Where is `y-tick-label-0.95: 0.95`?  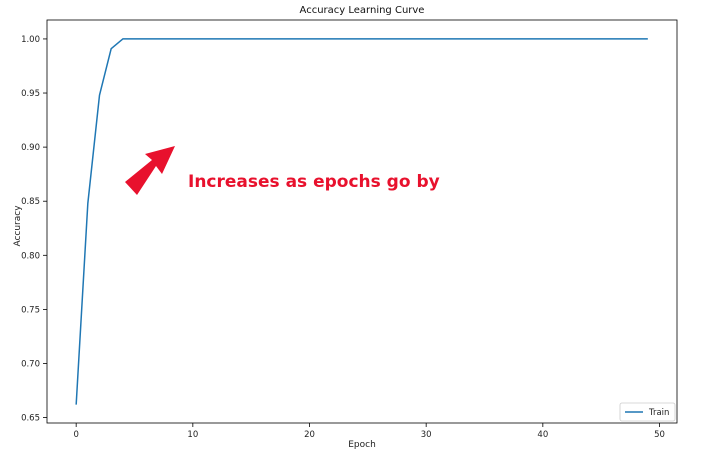 y-tick-label-0.95: 0.95 is located at coordinates (30, 94).